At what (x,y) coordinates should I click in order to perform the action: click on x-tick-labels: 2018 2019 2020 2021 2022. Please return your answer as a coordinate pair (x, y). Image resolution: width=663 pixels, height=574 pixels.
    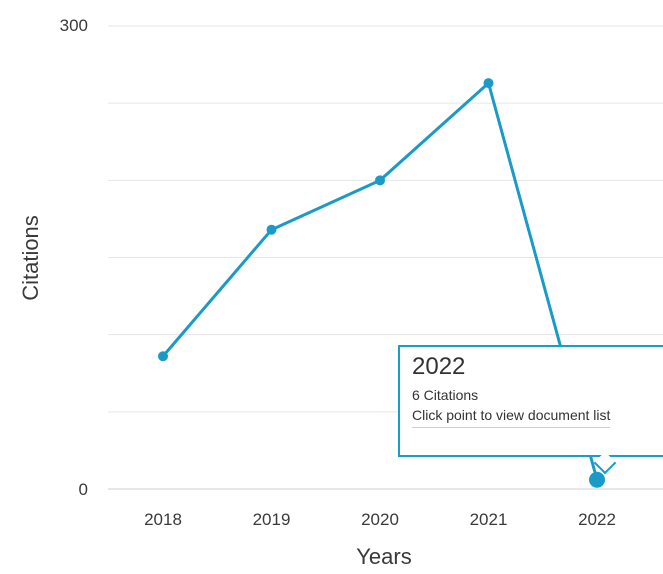
    Looking at the image, I should click on (380, 519).